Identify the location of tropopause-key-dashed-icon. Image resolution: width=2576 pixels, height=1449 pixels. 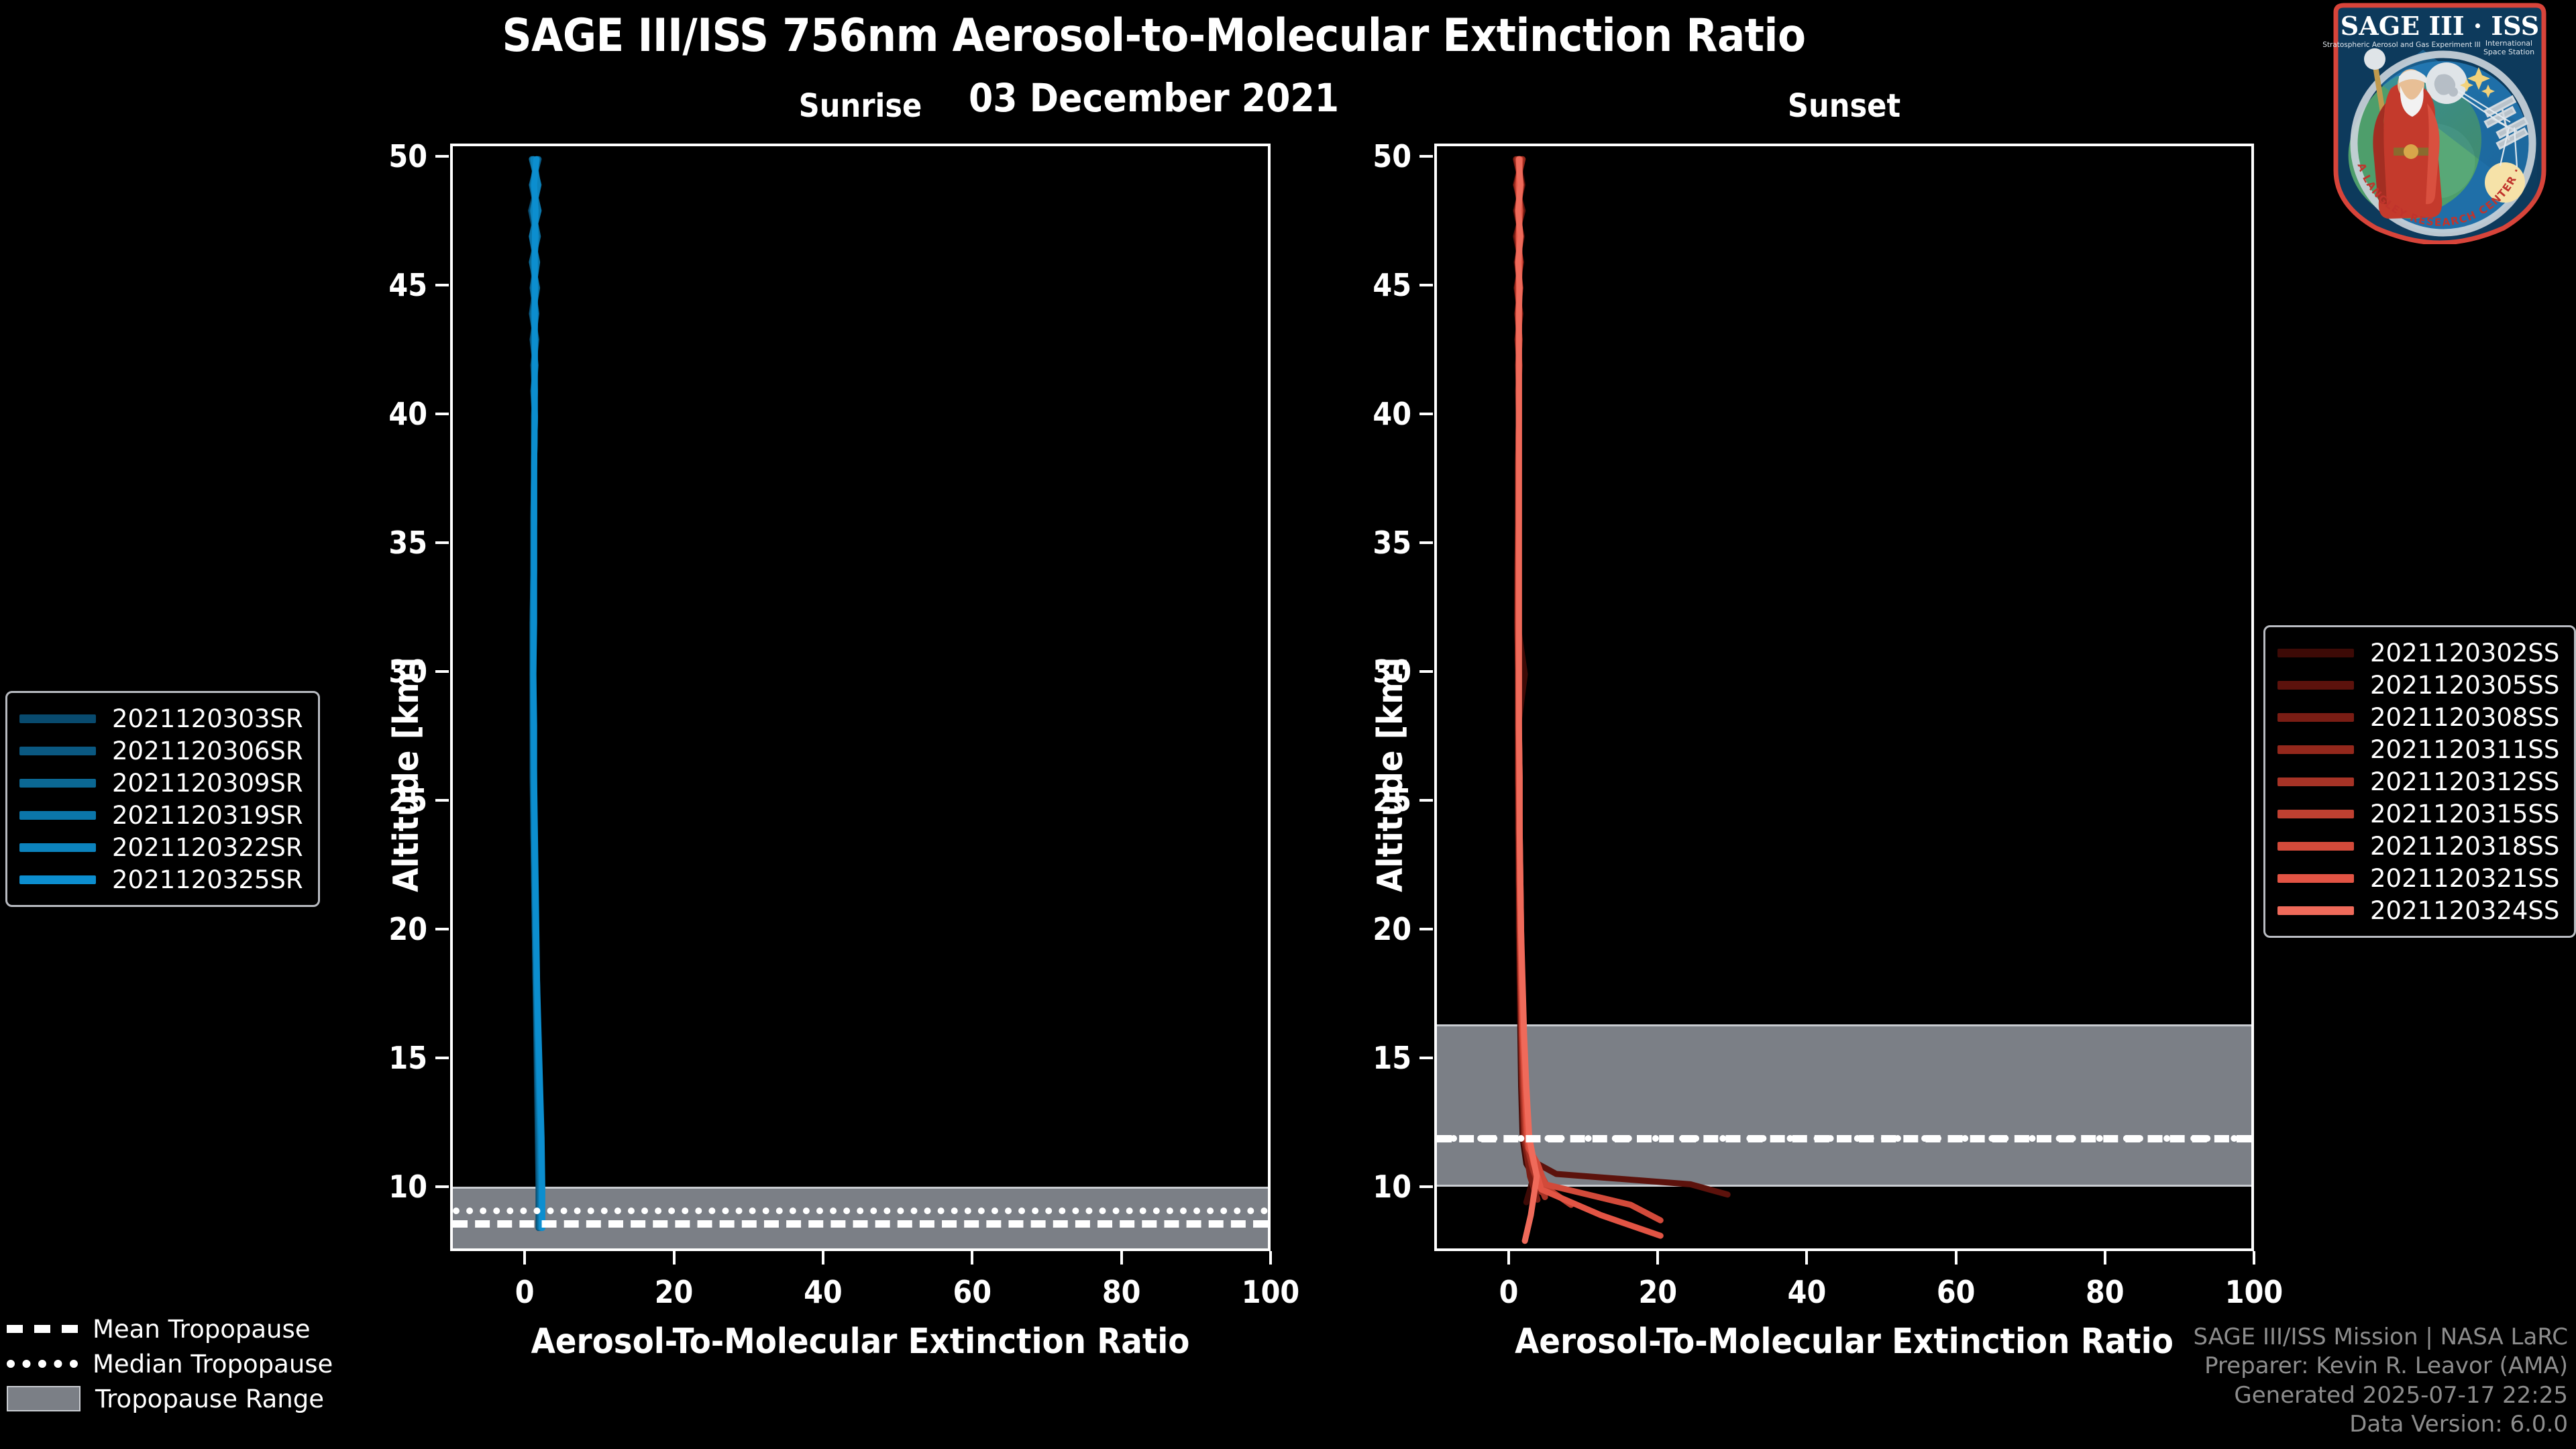
(42, 1329).